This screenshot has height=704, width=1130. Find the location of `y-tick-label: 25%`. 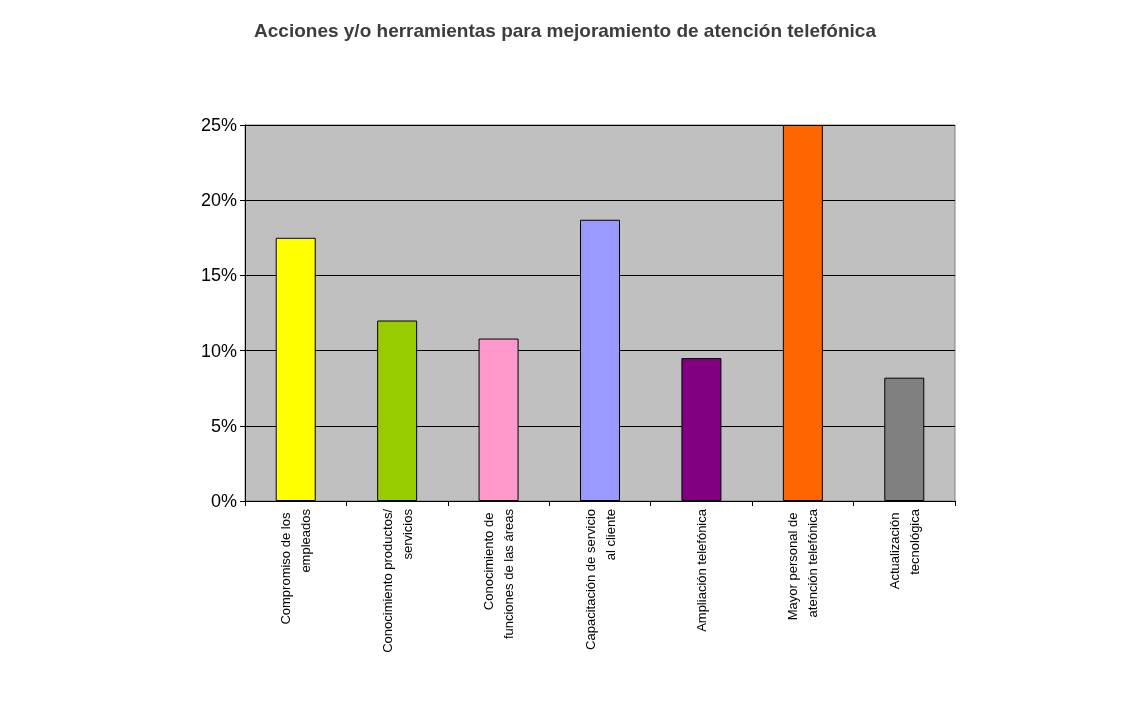

y-tick-label: 25% is located at coordinates (218, 125).